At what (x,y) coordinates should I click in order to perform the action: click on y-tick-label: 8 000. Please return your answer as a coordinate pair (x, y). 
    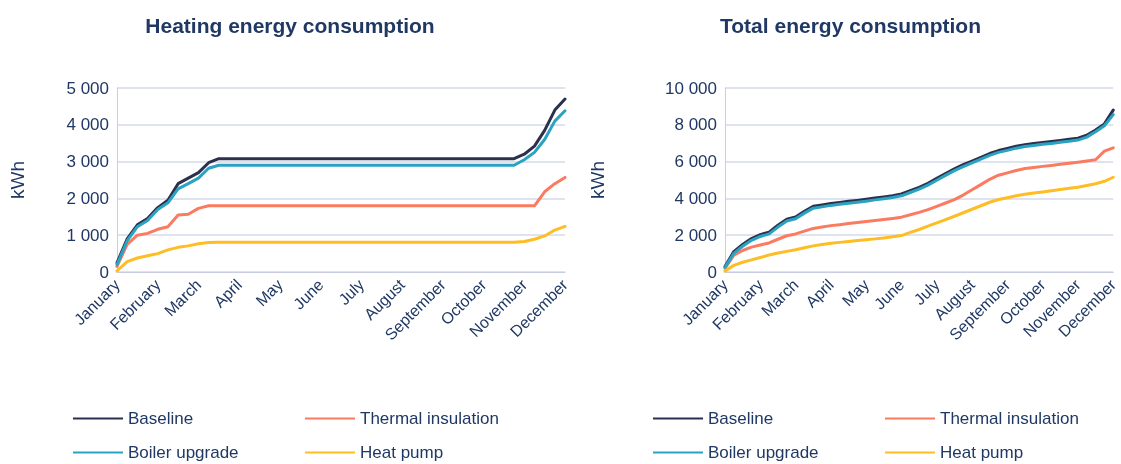
    Looking at the image, I should click on (695, 125).